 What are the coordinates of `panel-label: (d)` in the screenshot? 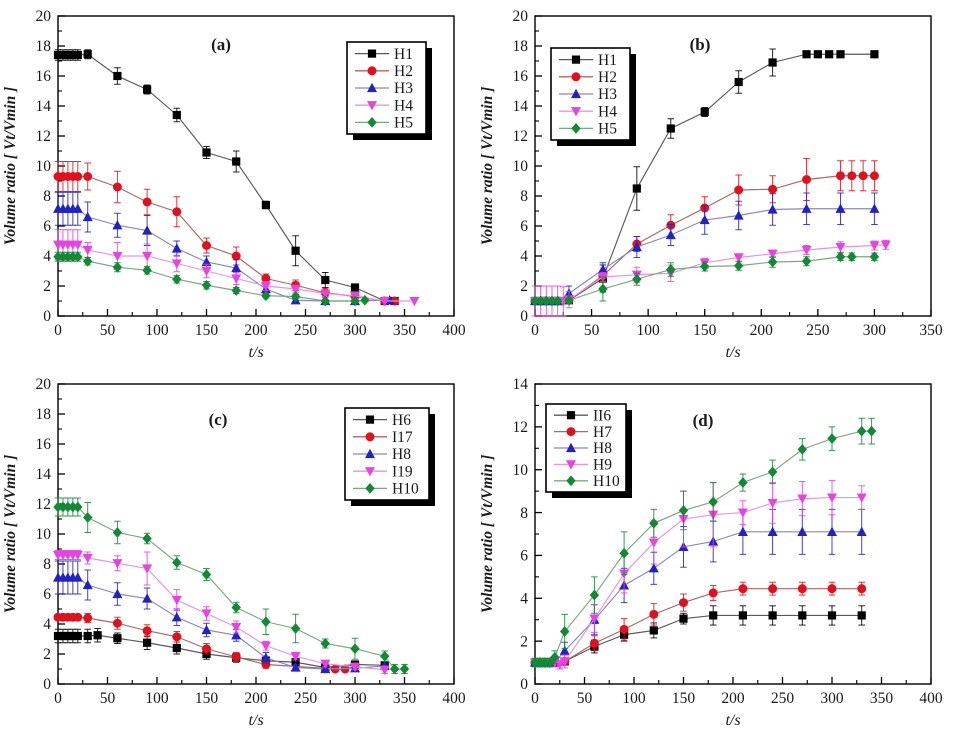 It's located at (703, 420).